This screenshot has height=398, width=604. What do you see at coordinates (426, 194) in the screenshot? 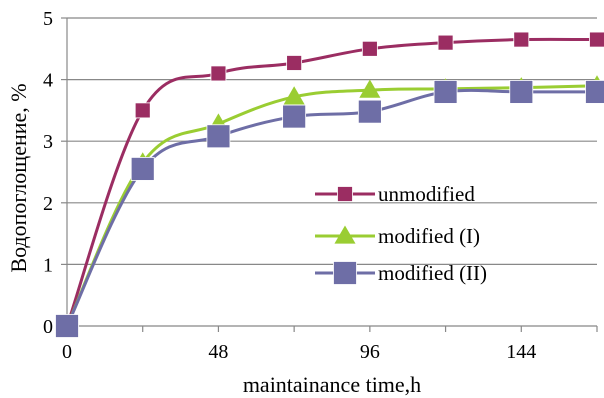
I see `legend-label: unmodified` at bounding box center [426, 194].